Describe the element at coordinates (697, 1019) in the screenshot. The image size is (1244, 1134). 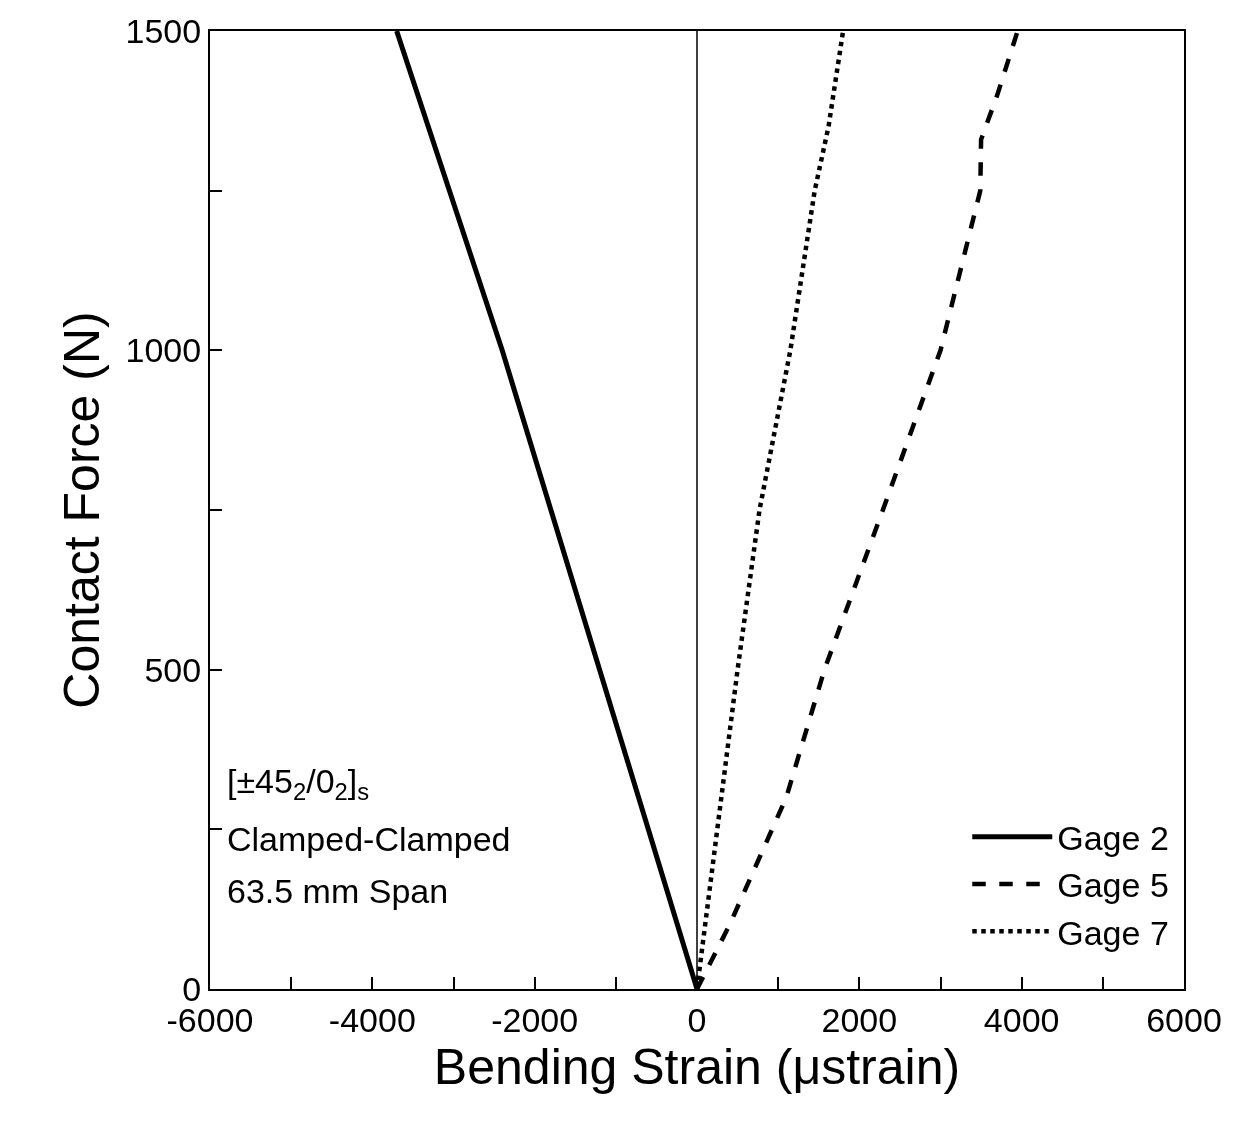
I see `x-tick-label: 0` at that location.